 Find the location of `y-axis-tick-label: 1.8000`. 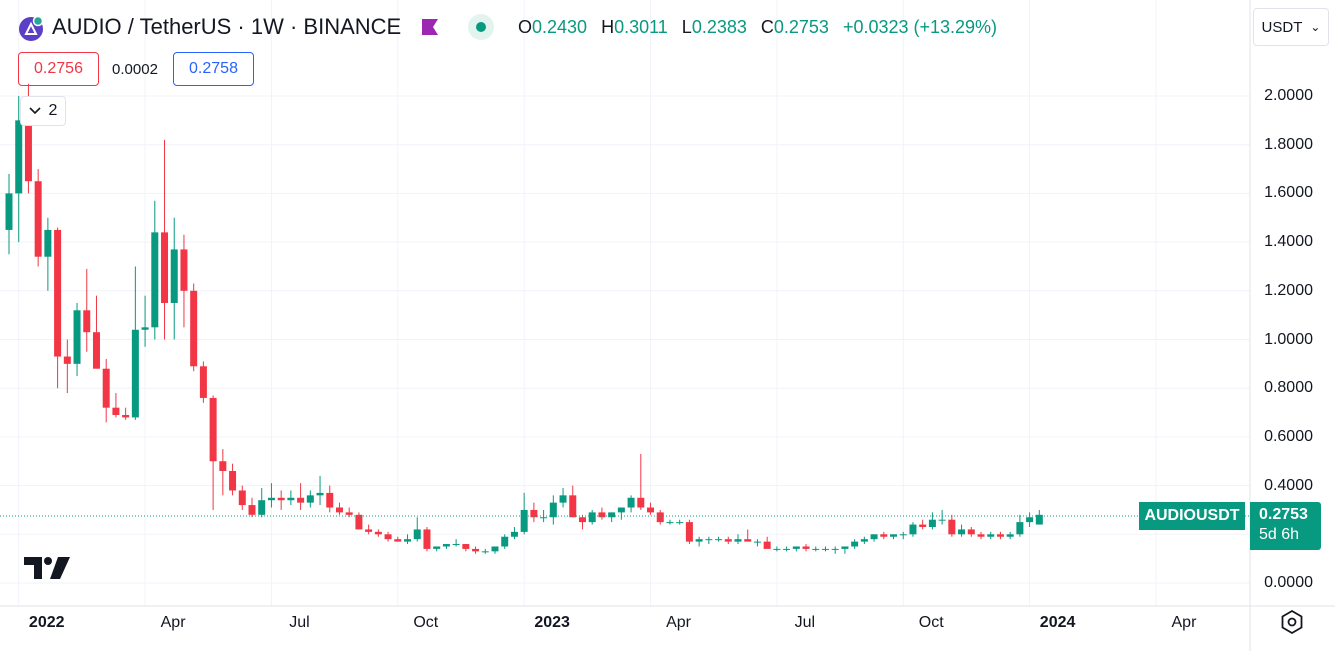

y-axis-tick-label: 1.8000 is located at coordinates (1288, 144).